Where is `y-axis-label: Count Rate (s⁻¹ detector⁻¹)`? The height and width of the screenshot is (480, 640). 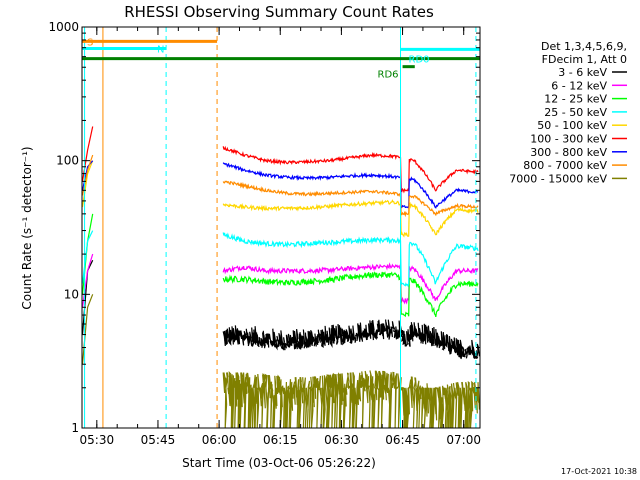 y-axis-label: Count Rate (s⁻¹ detector⁻¹) is located at coordinates (27, 227).